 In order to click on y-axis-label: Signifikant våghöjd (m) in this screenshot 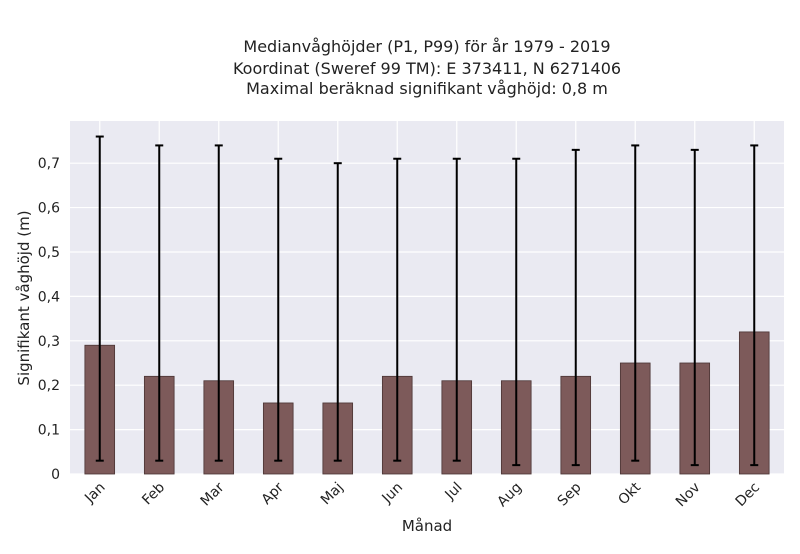, I will do `click(24, 297)`.